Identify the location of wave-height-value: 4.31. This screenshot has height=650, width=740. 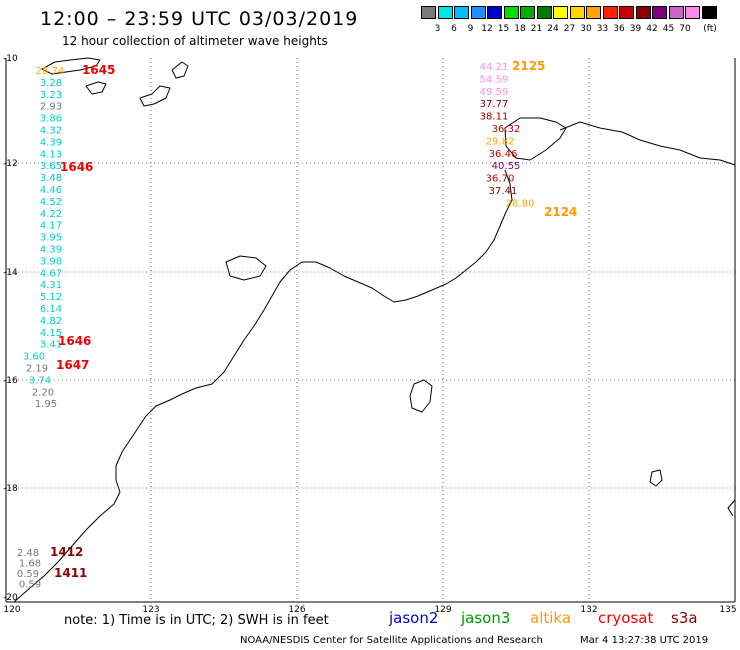
(51, 285).